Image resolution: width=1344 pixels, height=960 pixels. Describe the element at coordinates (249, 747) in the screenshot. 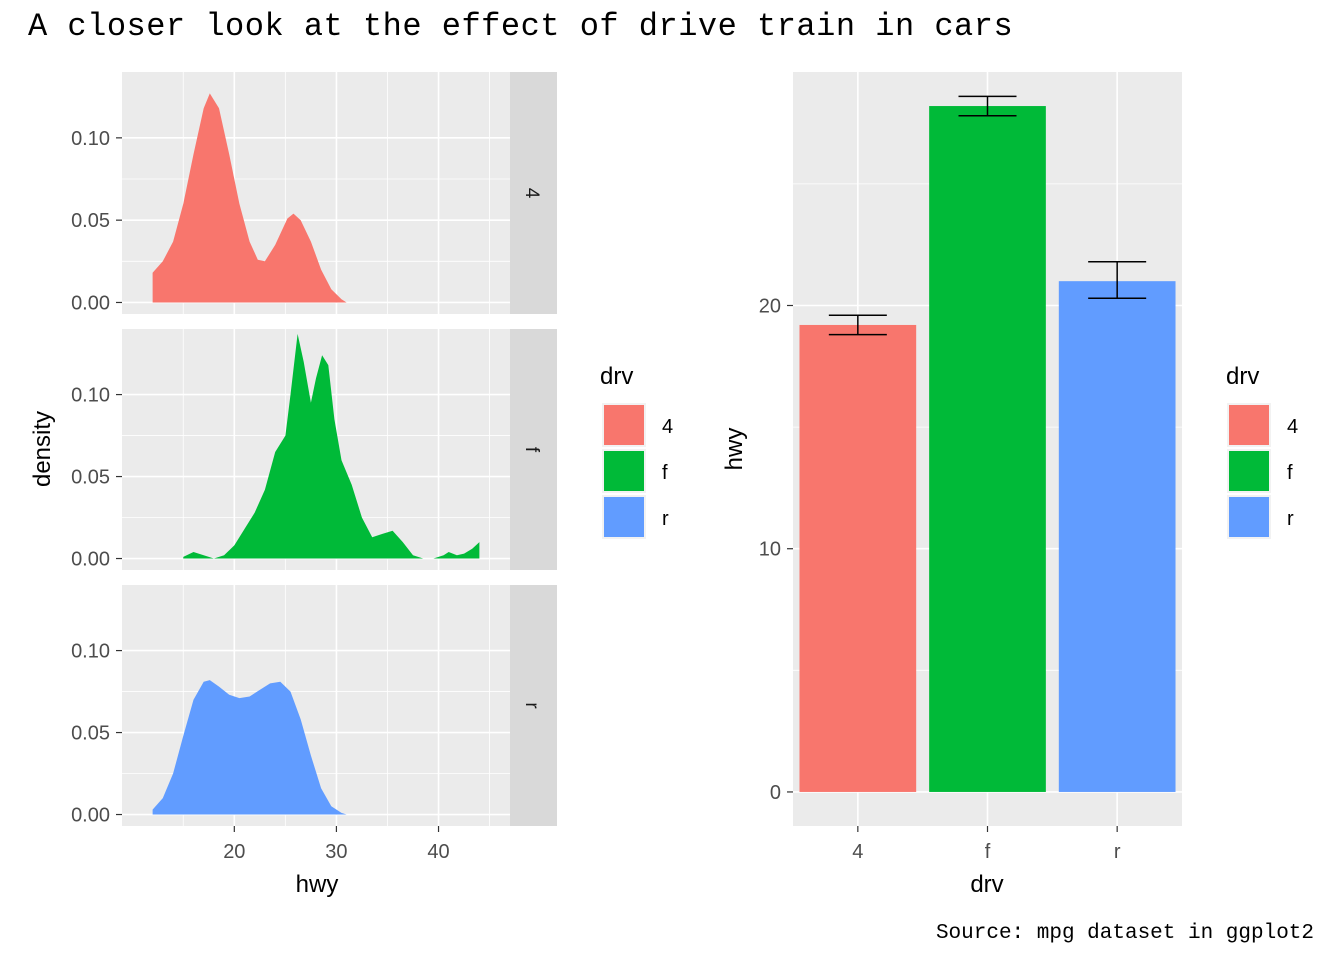

I see `density-area-r` at that location.